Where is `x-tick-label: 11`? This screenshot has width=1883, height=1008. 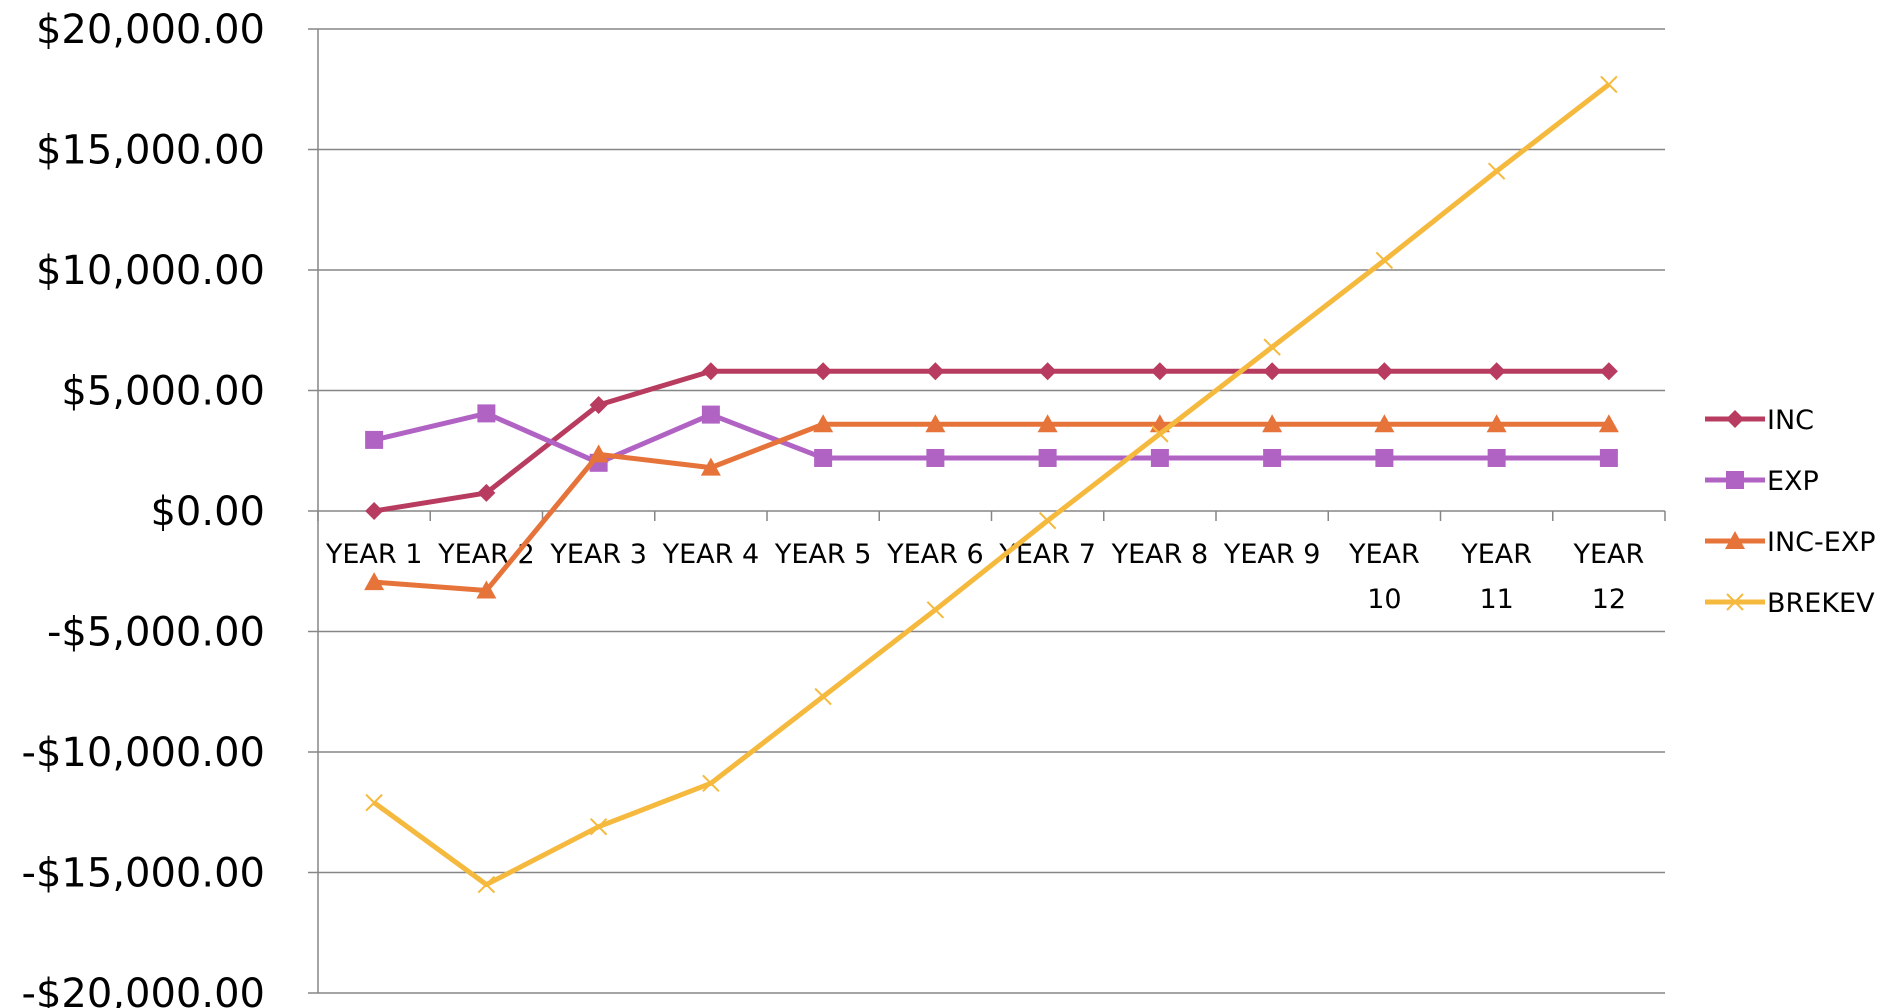 x-tick-label: 11 is located at coordinates (1496, 599).